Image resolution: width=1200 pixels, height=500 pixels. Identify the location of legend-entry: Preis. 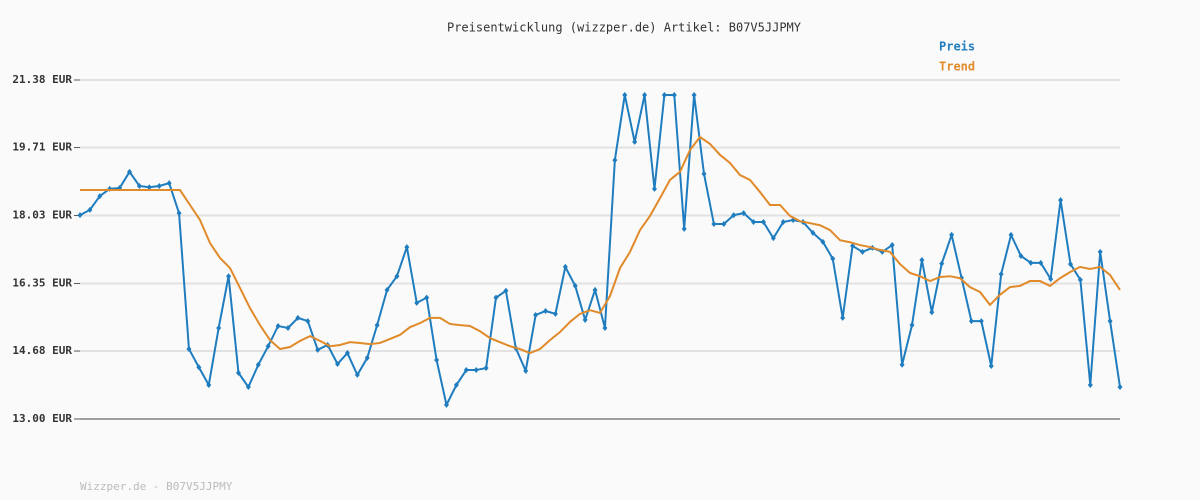
(957, 47).